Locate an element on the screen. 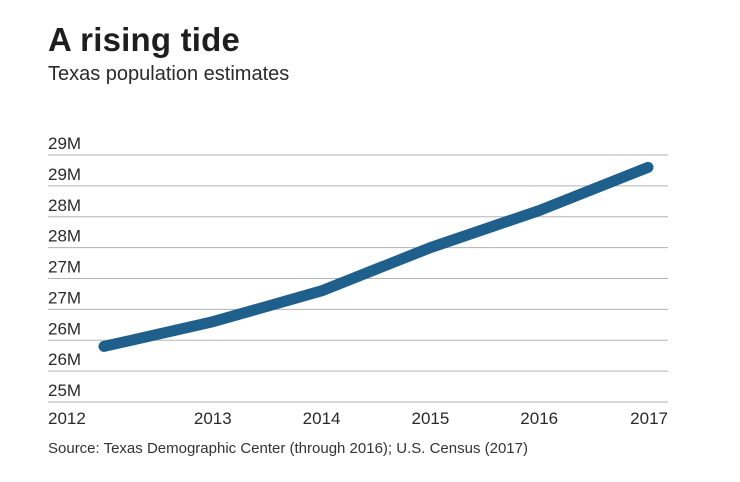  chart-subtitle: Texas population estimates is located at coordinates (169, 74).